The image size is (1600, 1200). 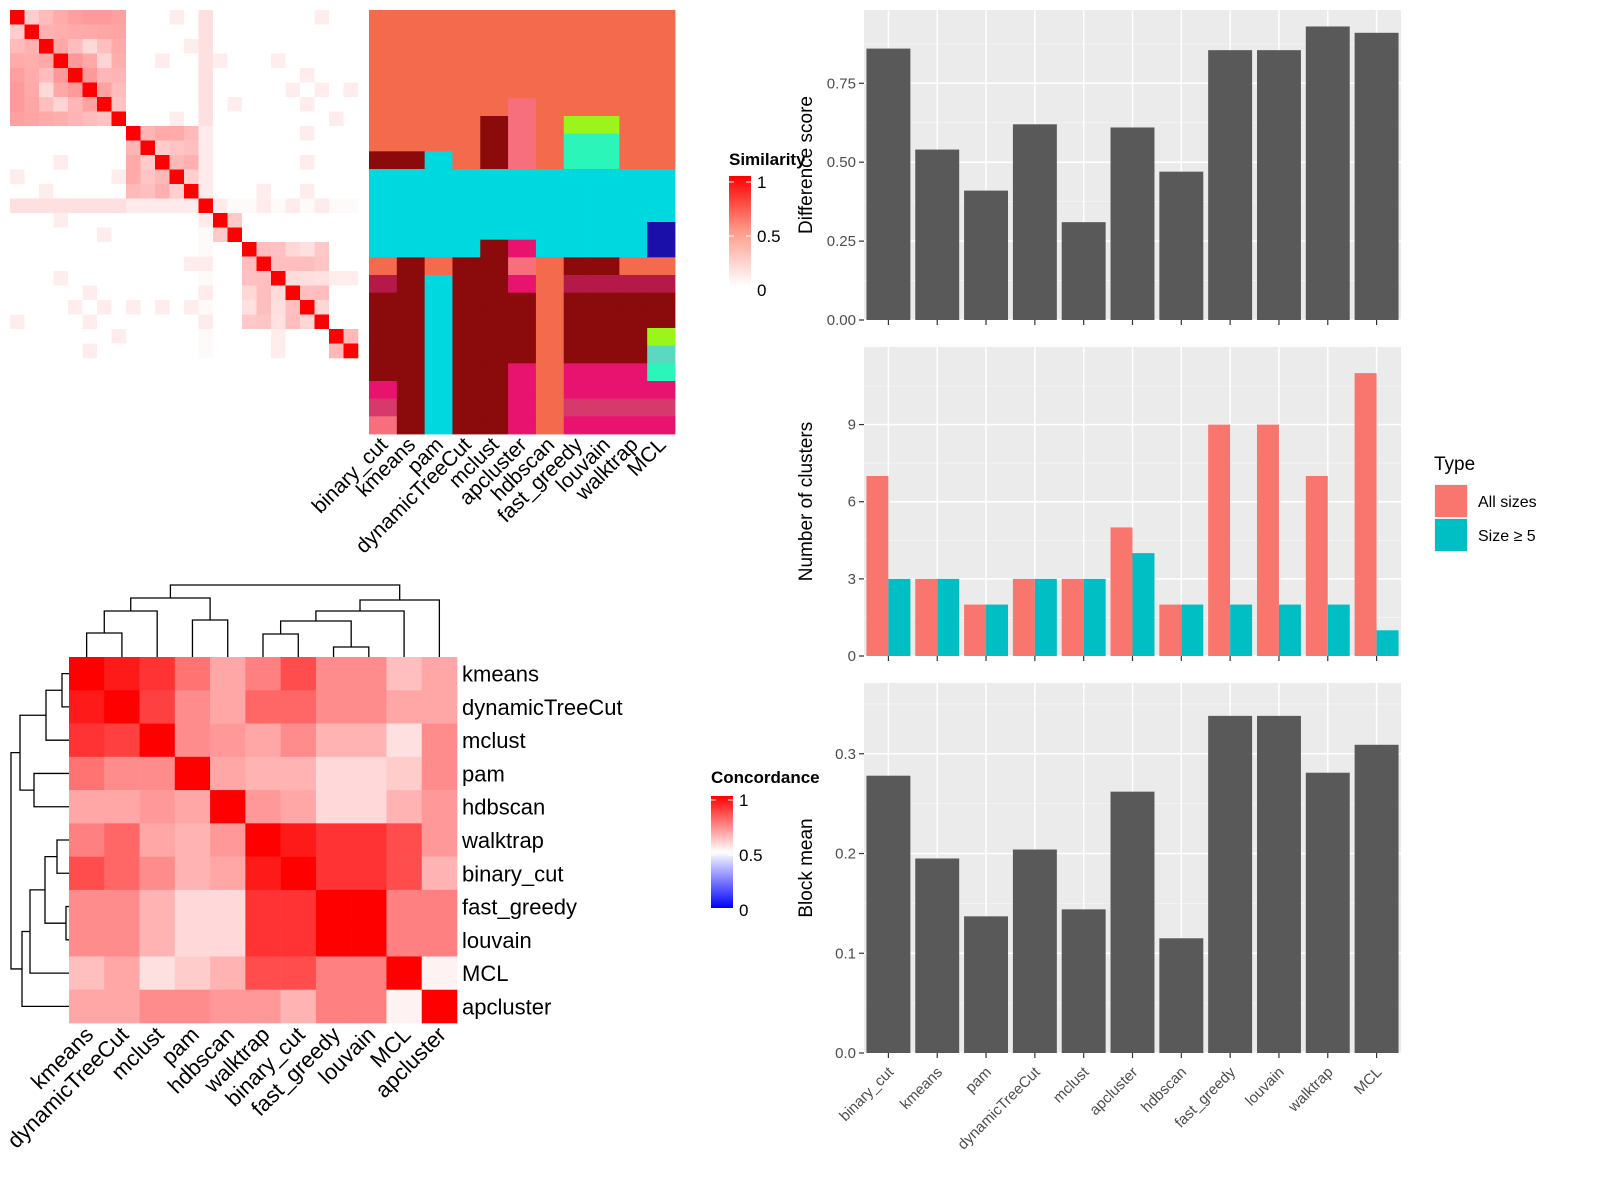 What do you see at coordinates (1113, 1091) in the screenshot?
I see `x-tick-label: apcluster` at bounding box center [1113, 1091].